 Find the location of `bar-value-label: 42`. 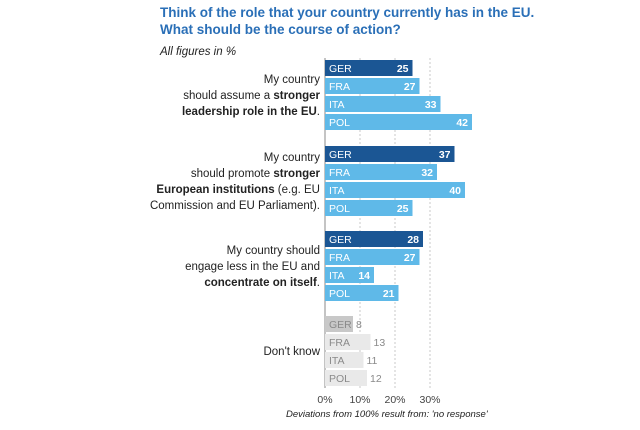

bar-value-label: 42 is located at coordinates (462, 123).